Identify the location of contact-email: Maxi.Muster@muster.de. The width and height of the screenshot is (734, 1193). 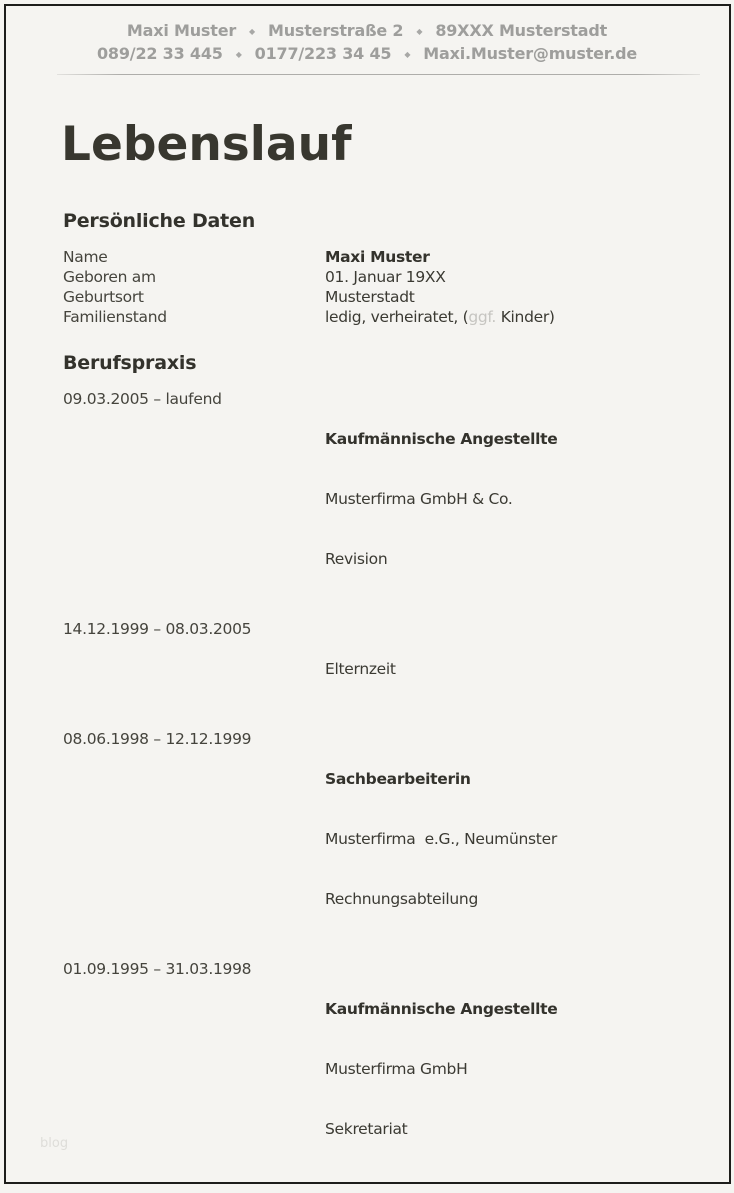
(530, 53).